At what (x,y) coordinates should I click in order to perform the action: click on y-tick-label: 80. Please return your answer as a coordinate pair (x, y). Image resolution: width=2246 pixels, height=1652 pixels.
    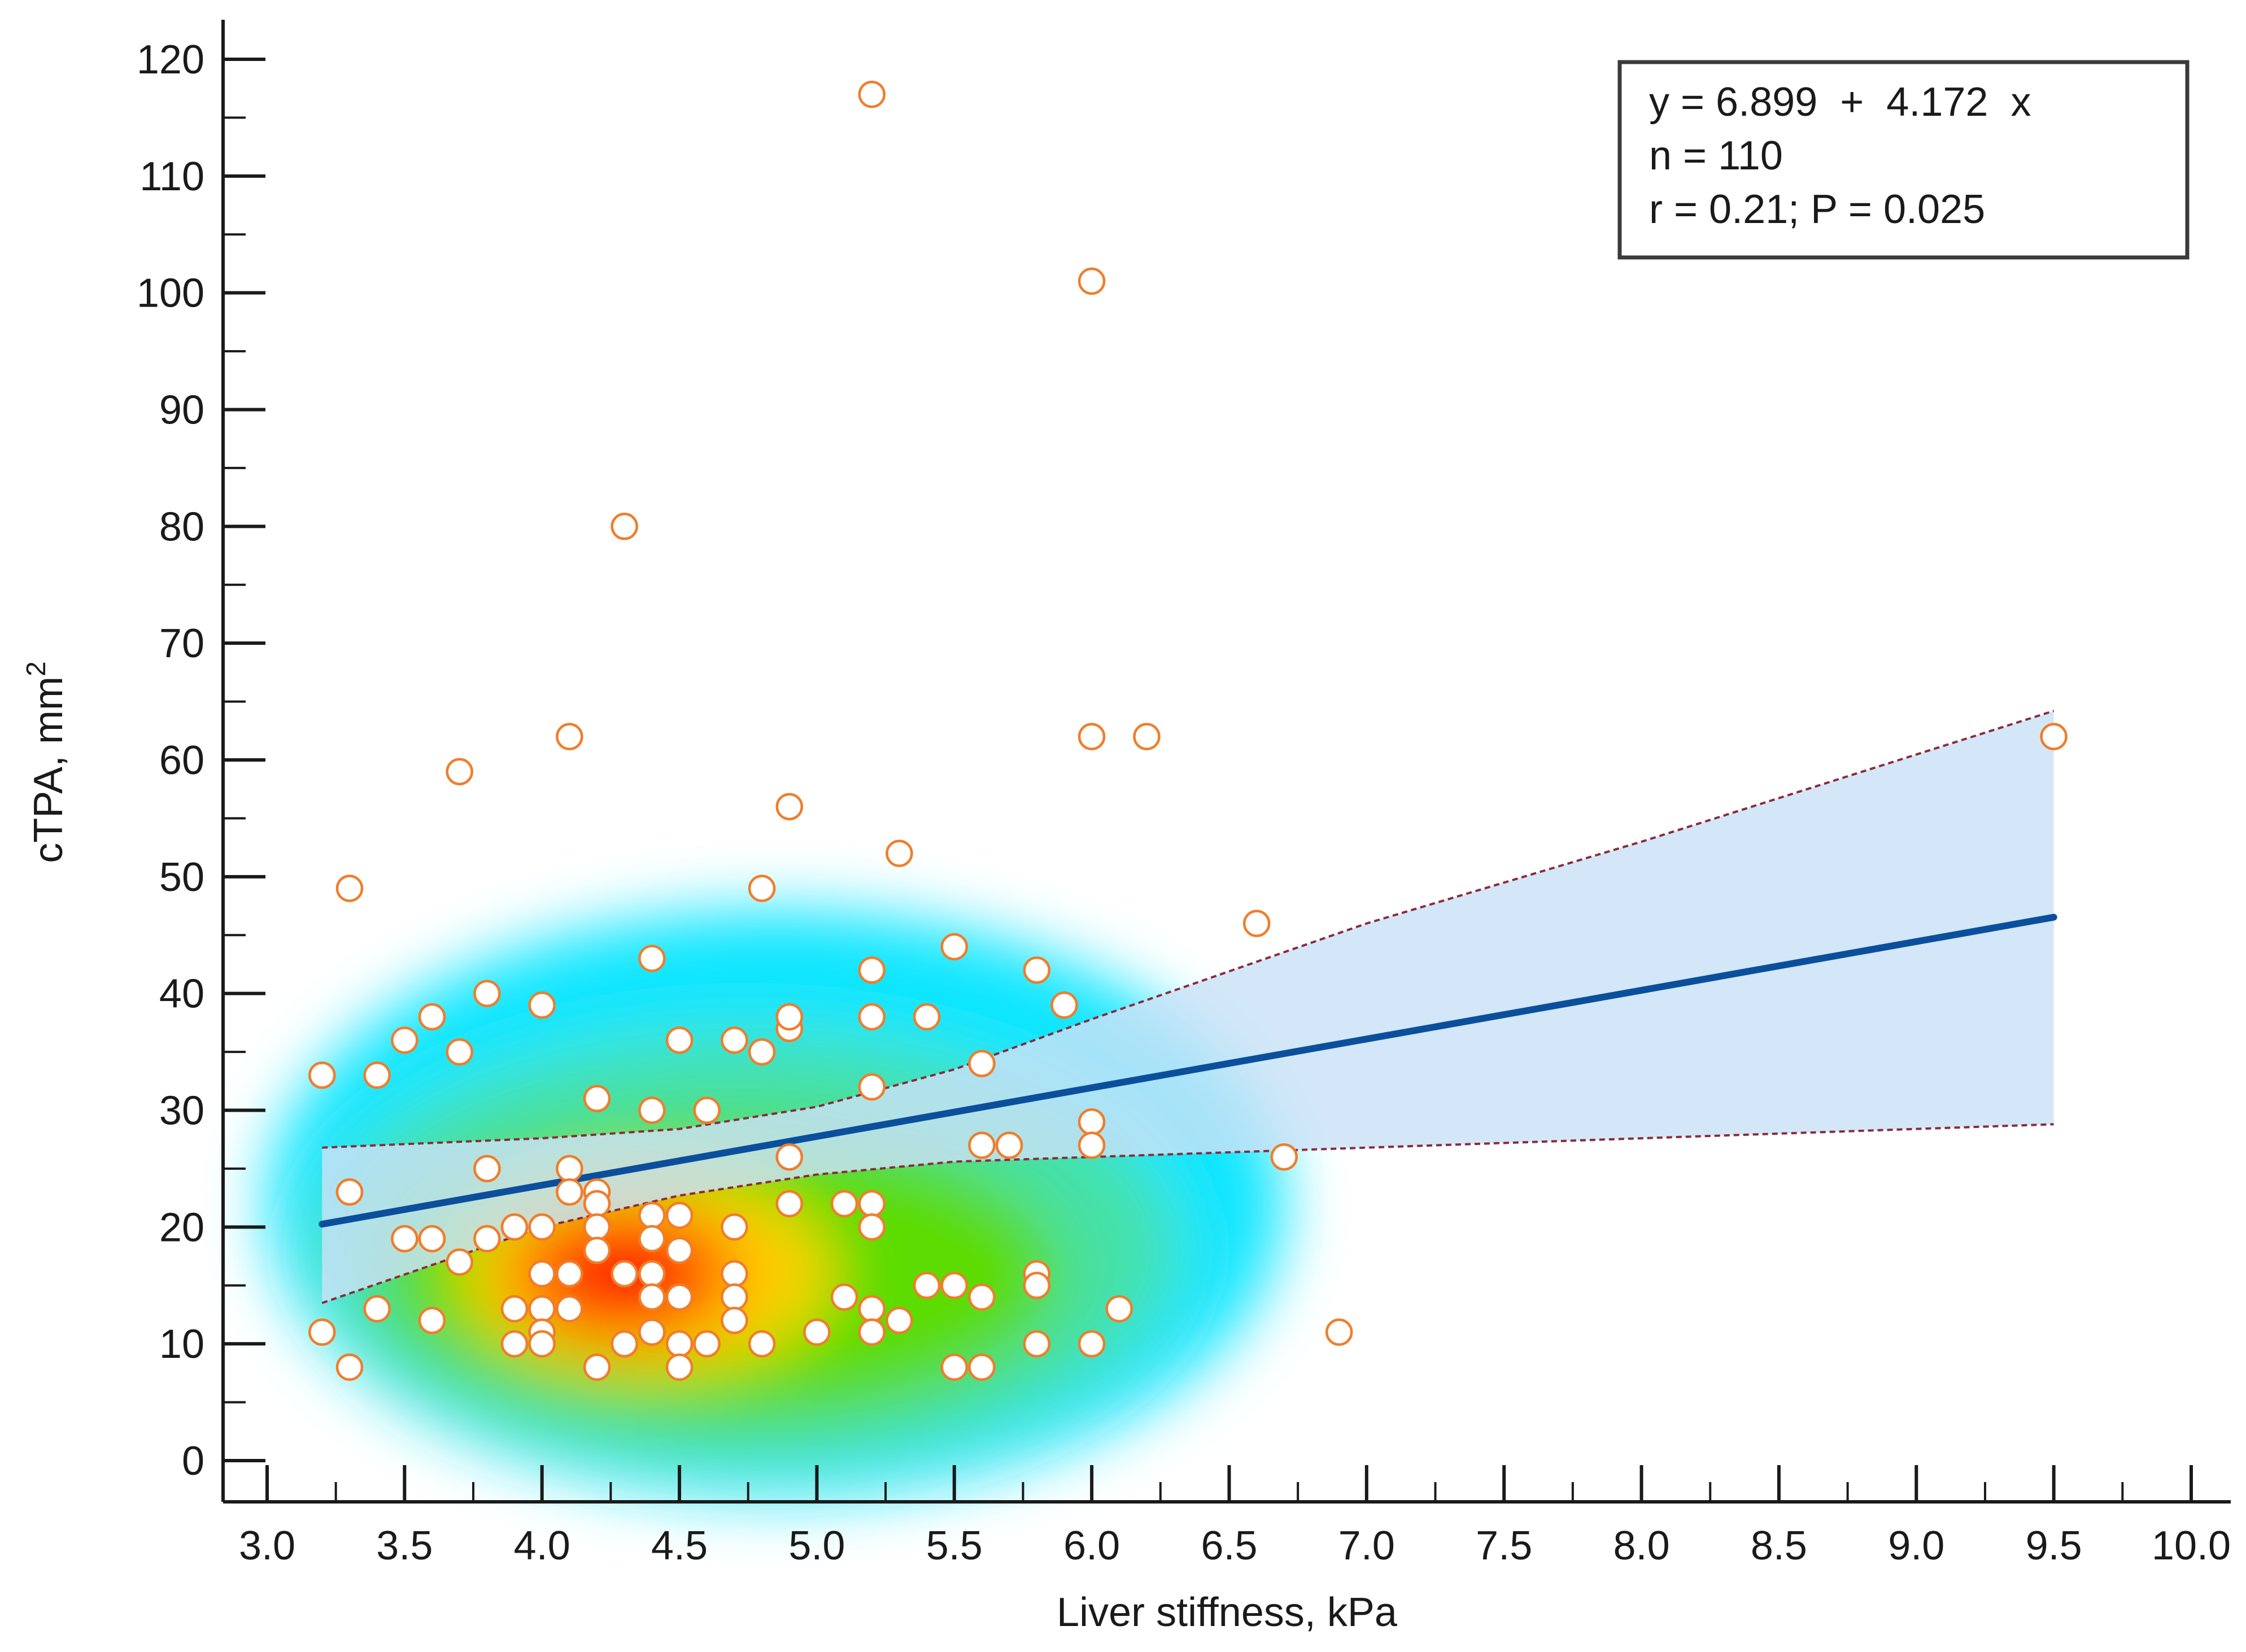
    Looking at the image, I should click on (181, 526).